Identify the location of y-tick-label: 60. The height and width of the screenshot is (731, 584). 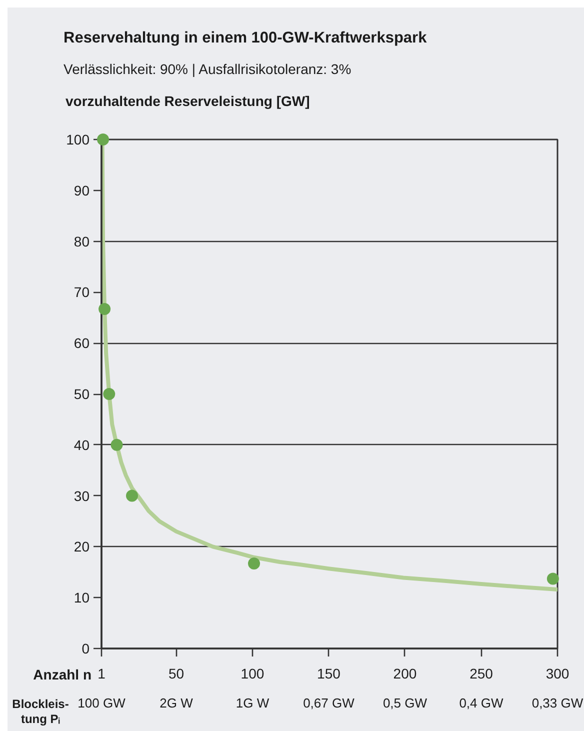
(82, 343).